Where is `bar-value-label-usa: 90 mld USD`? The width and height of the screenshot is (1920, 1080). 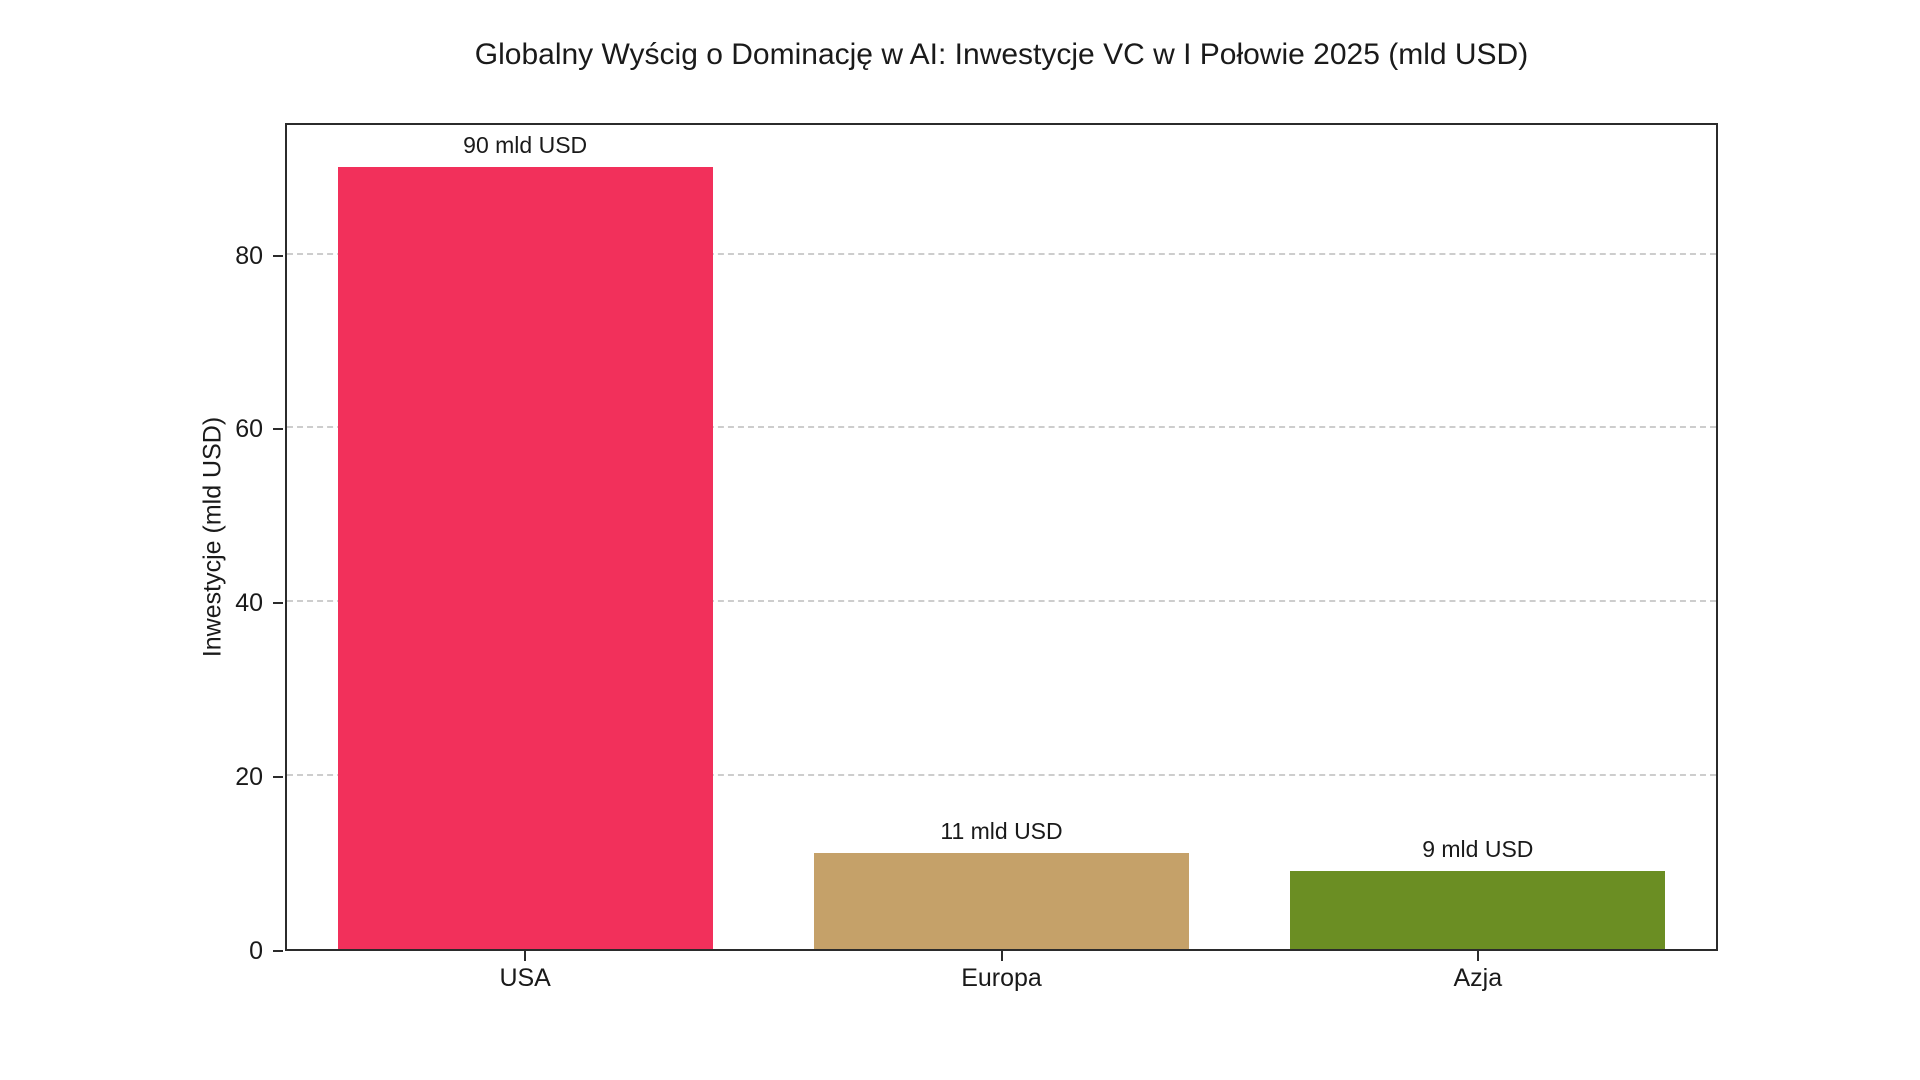
bar-value-label-usa: 90 mld USD is located at coordinates (525, 144).